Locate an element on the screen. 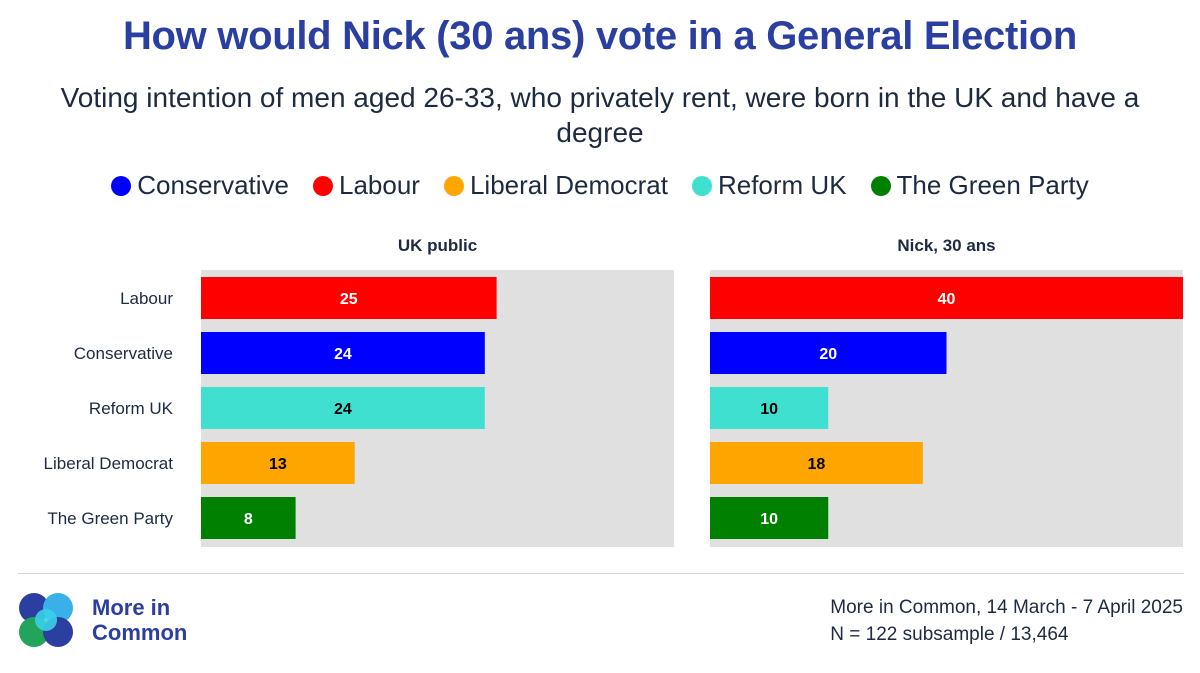 The image size is (1200, 673). category-label-labour: Labour is located at coordinates (146, 298).